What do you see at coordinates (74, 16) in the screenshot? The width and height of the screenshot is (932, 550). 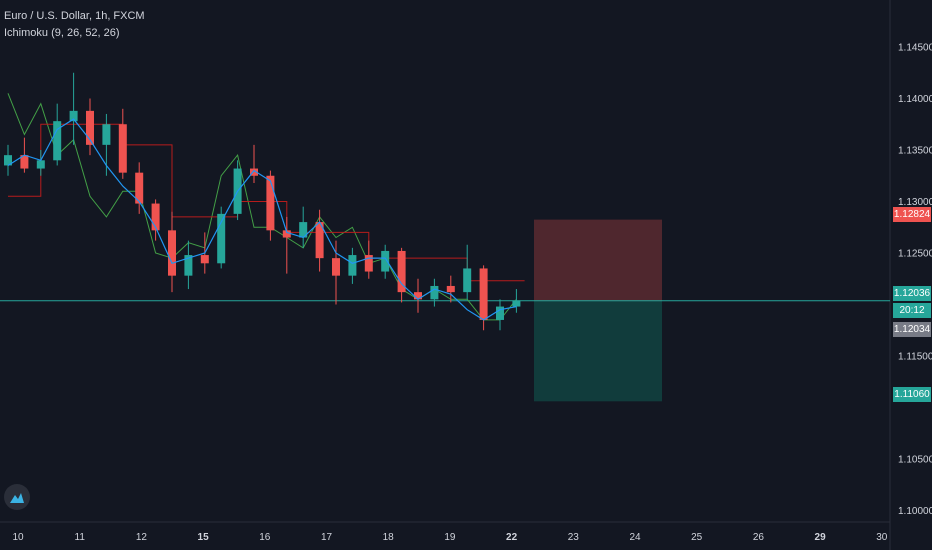 I see `symbol-title: Euro / U.S. Dollar, 1h, FXCM` at bounding box center [74, 16].